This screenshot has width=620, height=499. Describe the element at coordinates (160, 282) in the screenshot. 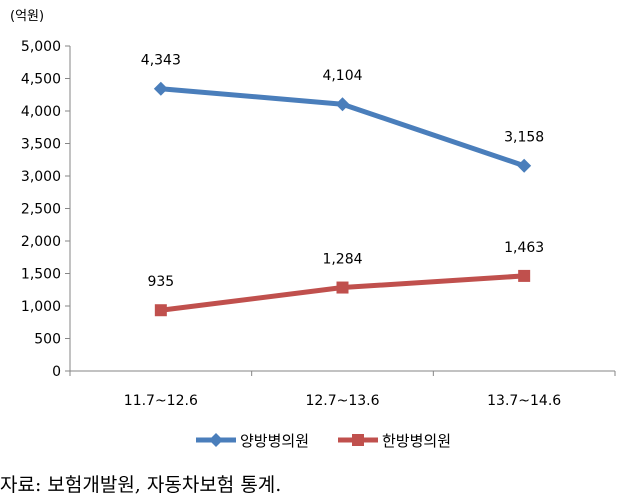

I see `data-label: 935` at that location.